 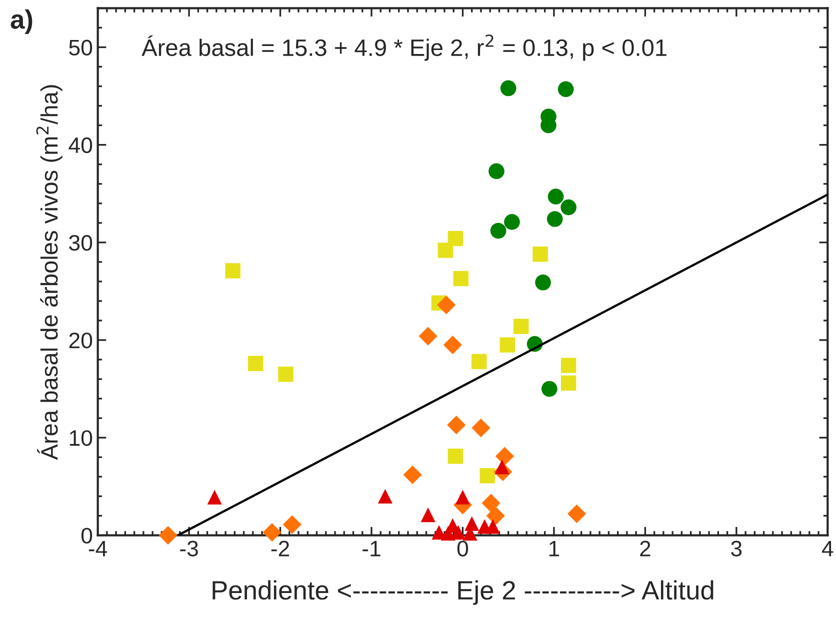 What do you see at coordinates (280, 548) in the screenshot?
I see `x-tick-label: -2` at bounding box center [280, 548].